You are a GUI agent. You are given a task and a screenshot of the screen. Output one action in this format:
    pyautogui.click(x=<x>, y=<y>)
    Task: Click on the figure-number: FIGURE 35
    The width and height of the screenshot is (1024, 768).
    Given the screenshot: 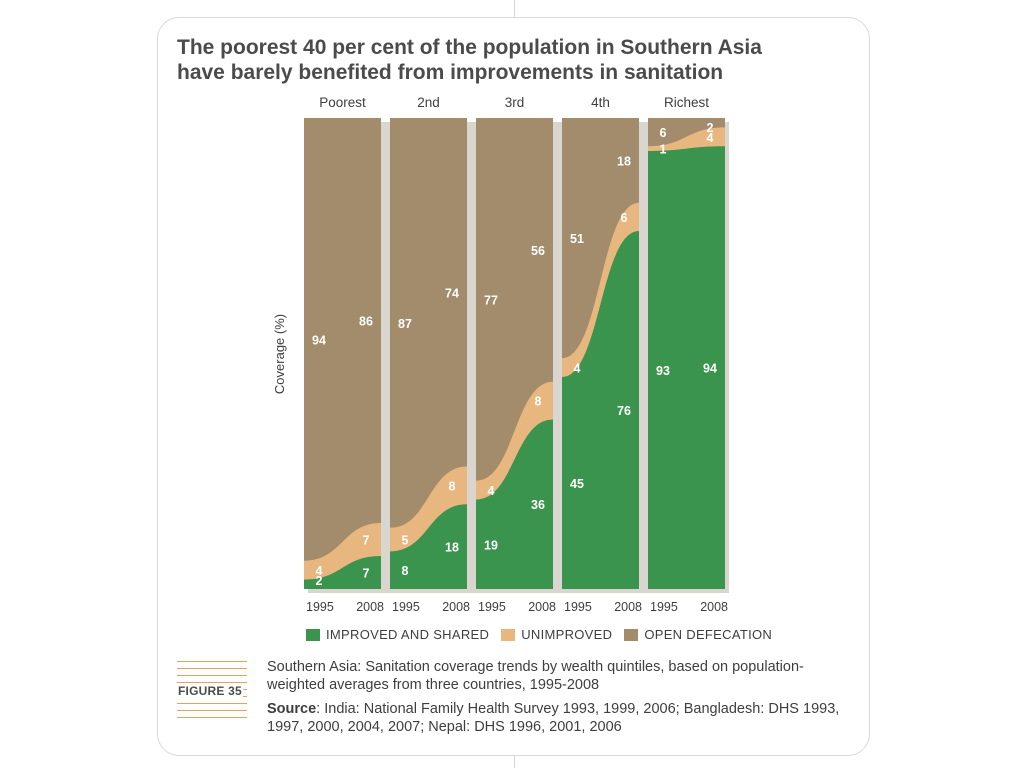 What is the action you would take?
    pyautogui.click(x=210, y=691)
    